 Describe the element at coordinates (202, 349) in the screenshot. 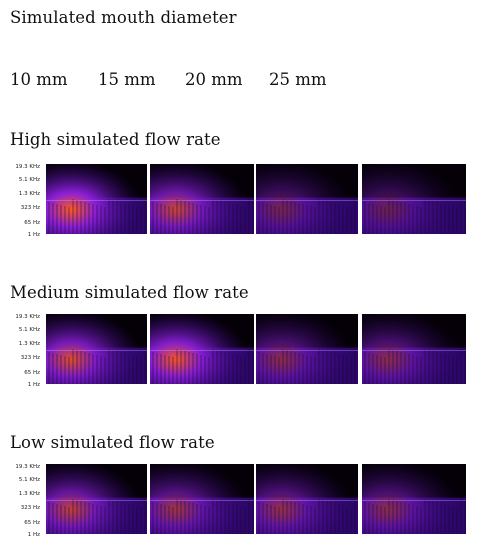

I see `spectrogram-medium-15mm` at that location.